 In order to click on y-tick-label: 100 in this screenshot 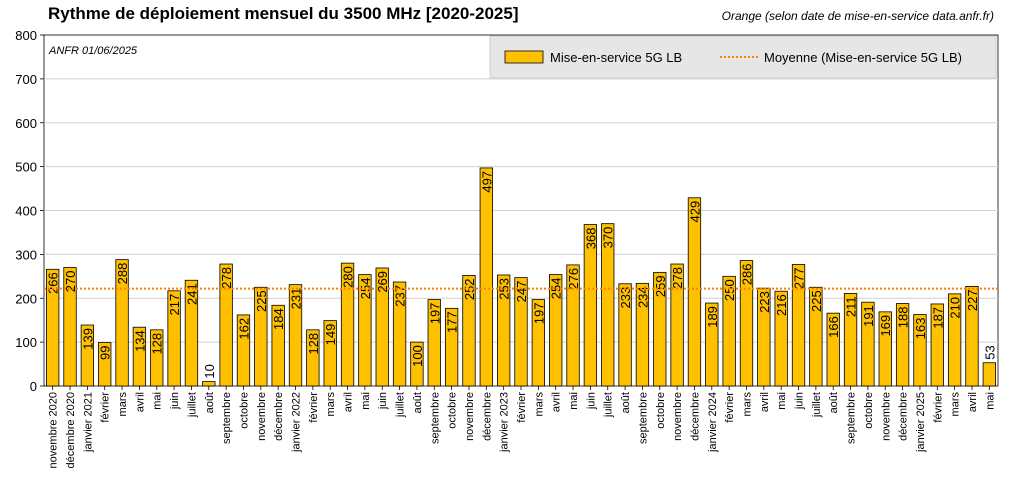, I will do `click(26, 342)`.